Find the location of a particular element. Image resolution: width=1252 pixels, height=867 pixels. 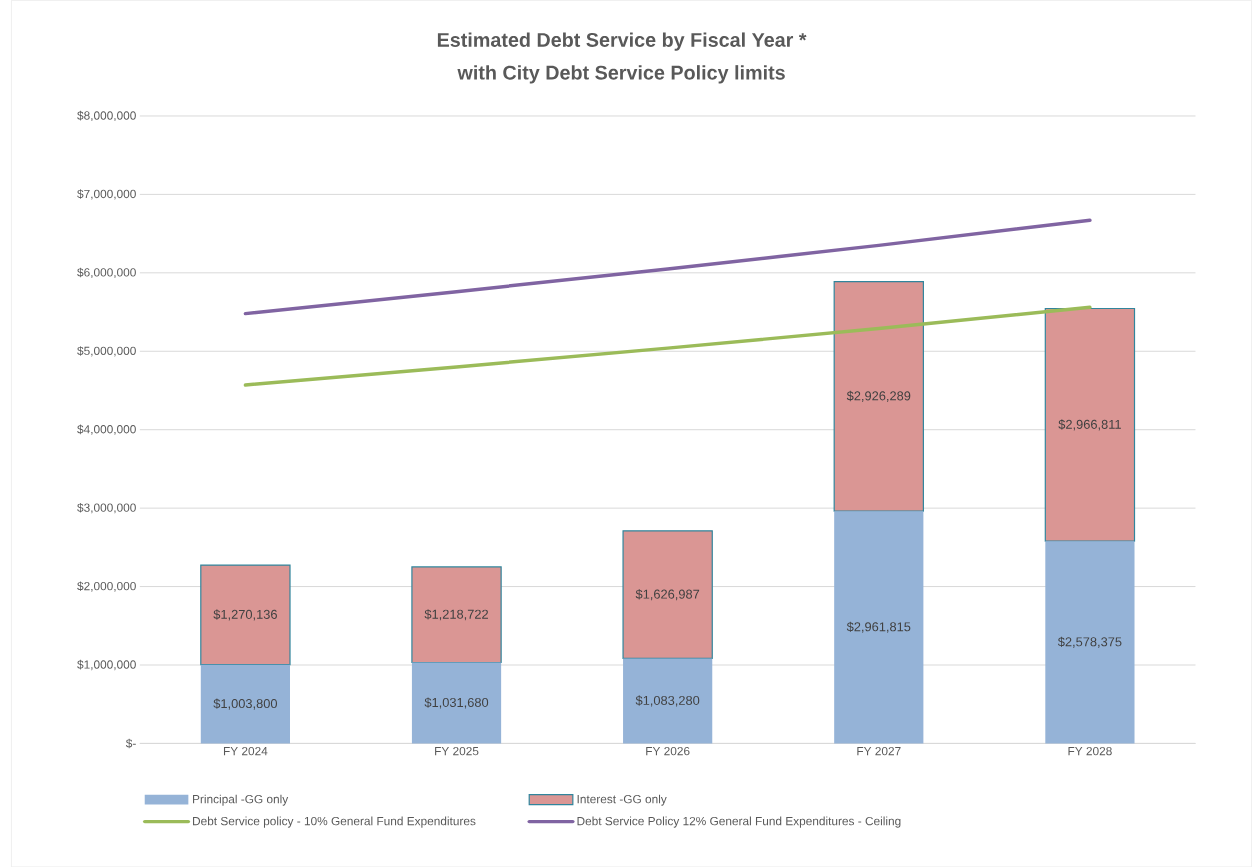

data-label: $1,003,800 is located at coordinates (245, 704).